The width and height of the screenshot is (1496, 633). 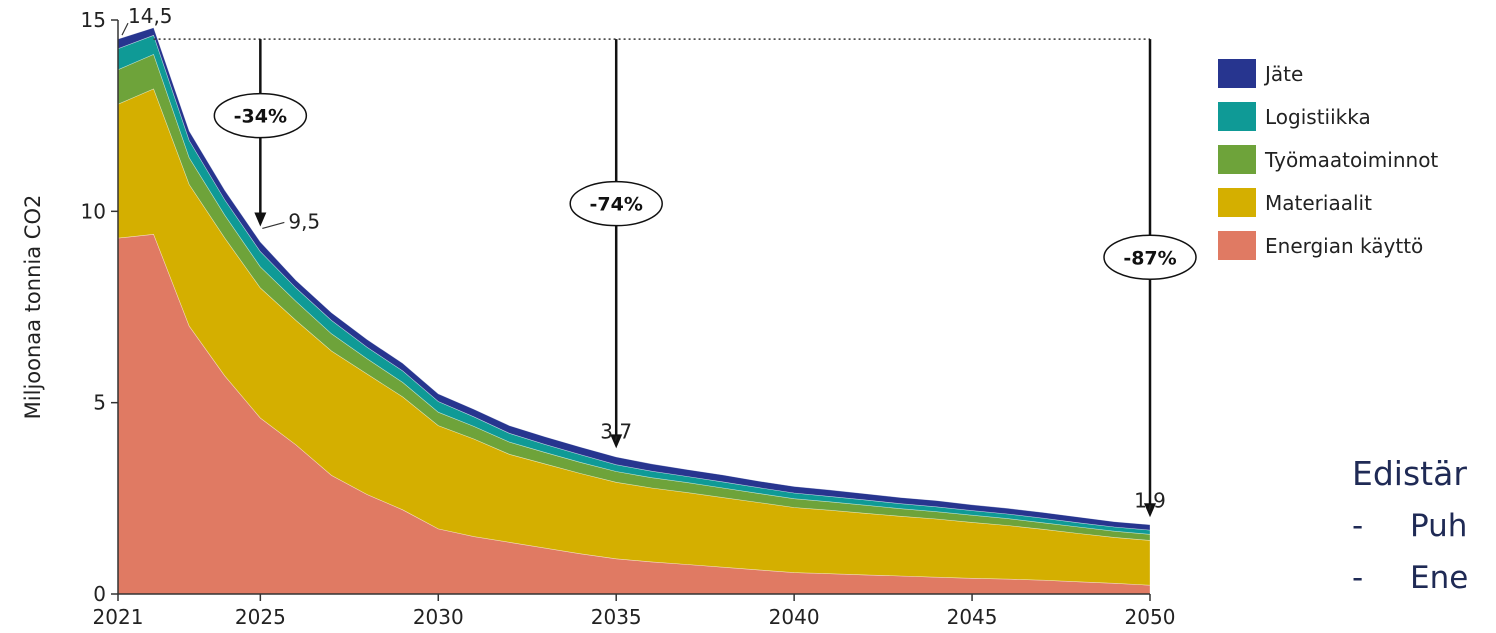 I want to click on side-heading: Edistär, so click(x=1409, y=473).